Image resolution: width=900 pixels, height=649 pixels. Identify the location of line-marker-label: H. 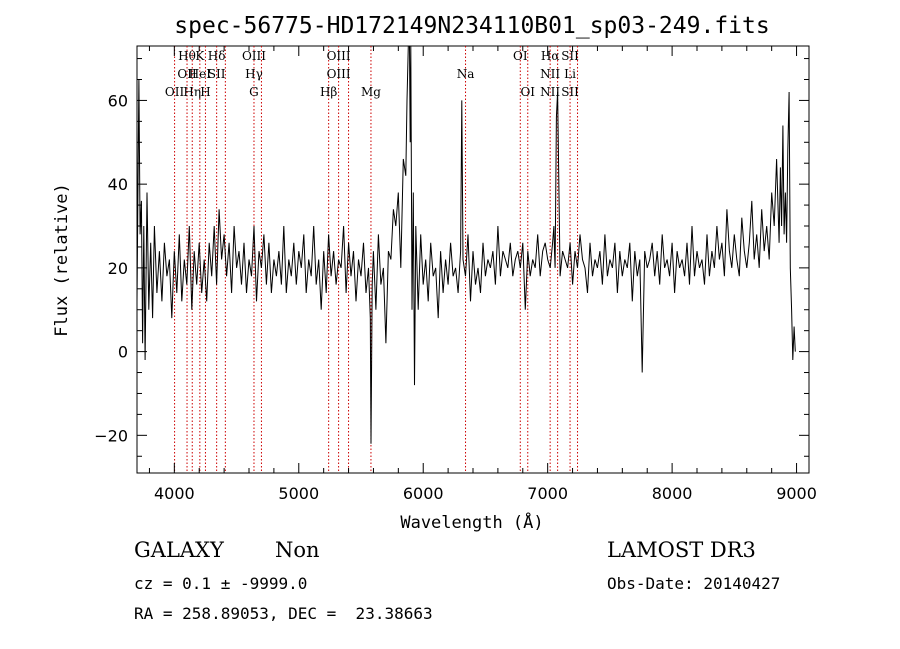
(205, 92).